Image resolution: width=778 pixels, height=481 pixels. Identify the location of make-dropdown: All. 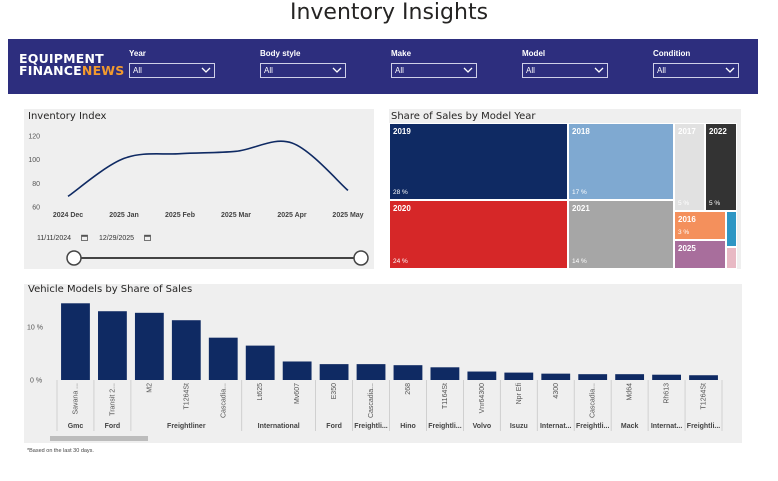
(434, 70).